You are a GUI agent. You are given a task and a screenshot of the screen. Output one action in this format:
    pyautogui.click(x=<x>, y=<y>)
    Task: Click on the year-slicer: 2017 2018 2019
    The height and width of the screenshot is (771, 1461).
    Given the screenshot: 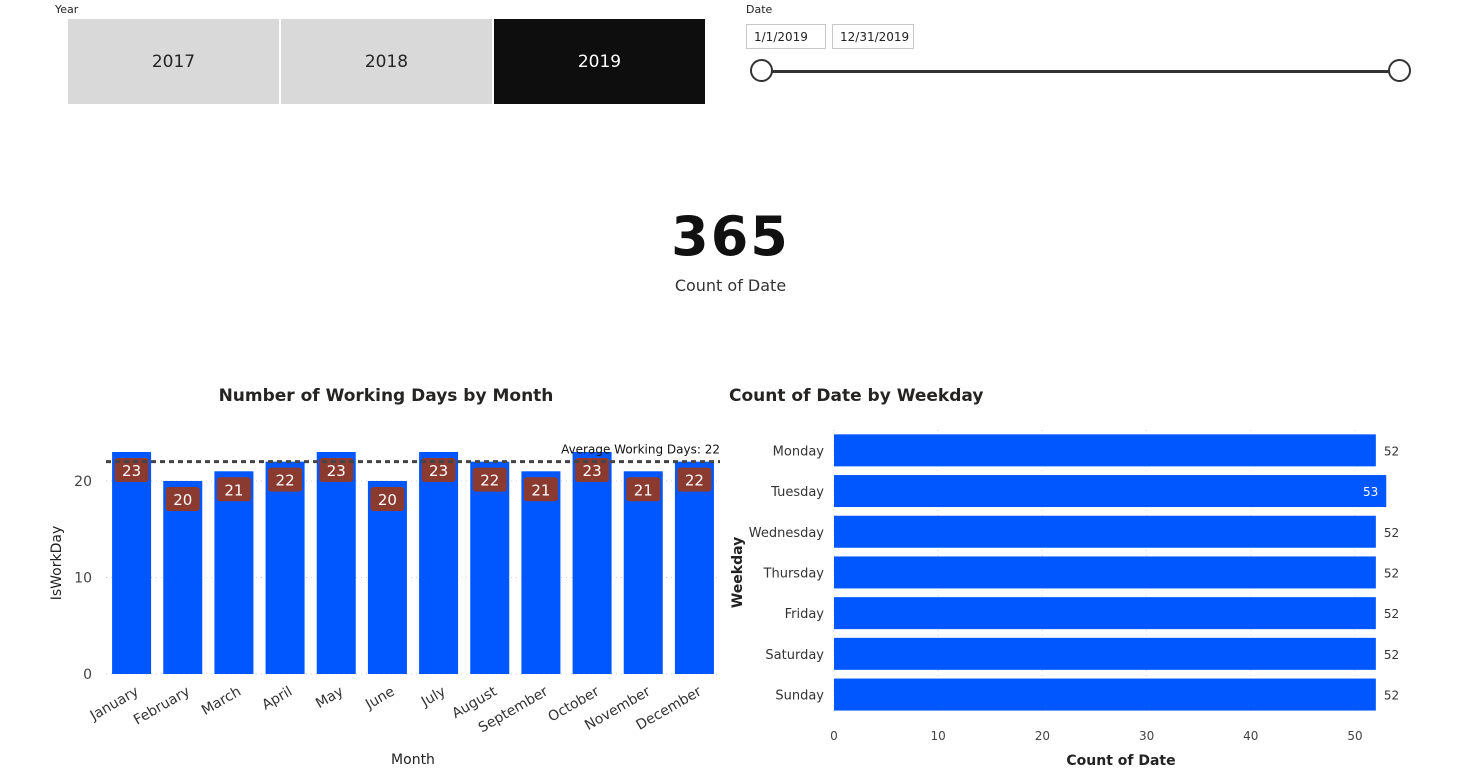 What is the action you would take?
    pyautogui.click(x=386, y=61)
    